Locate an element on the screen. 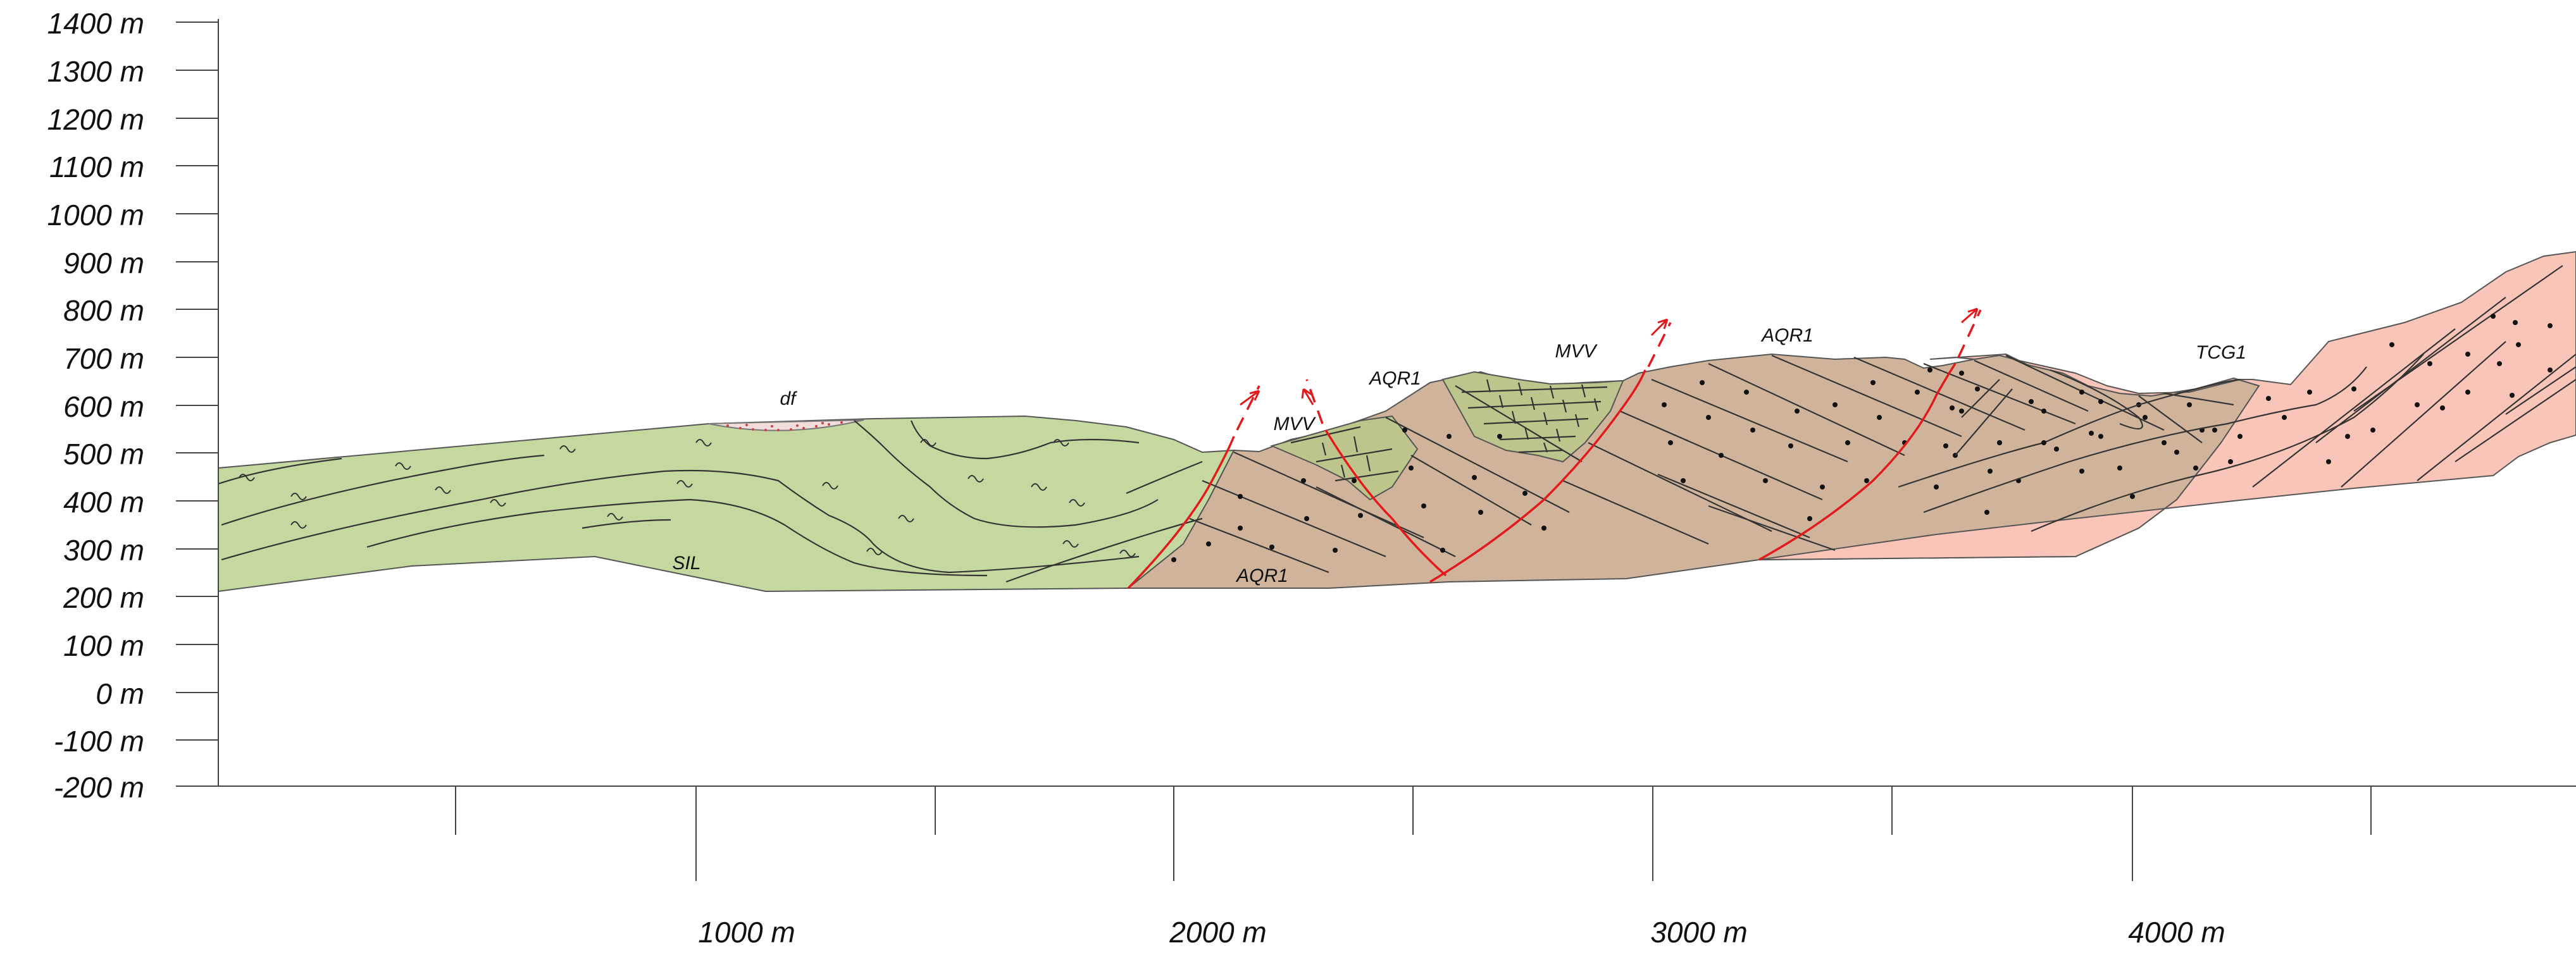 This screenshot has height=955, width=2576. y-tick-label: 1000 m is located at coordinates (95, 215).